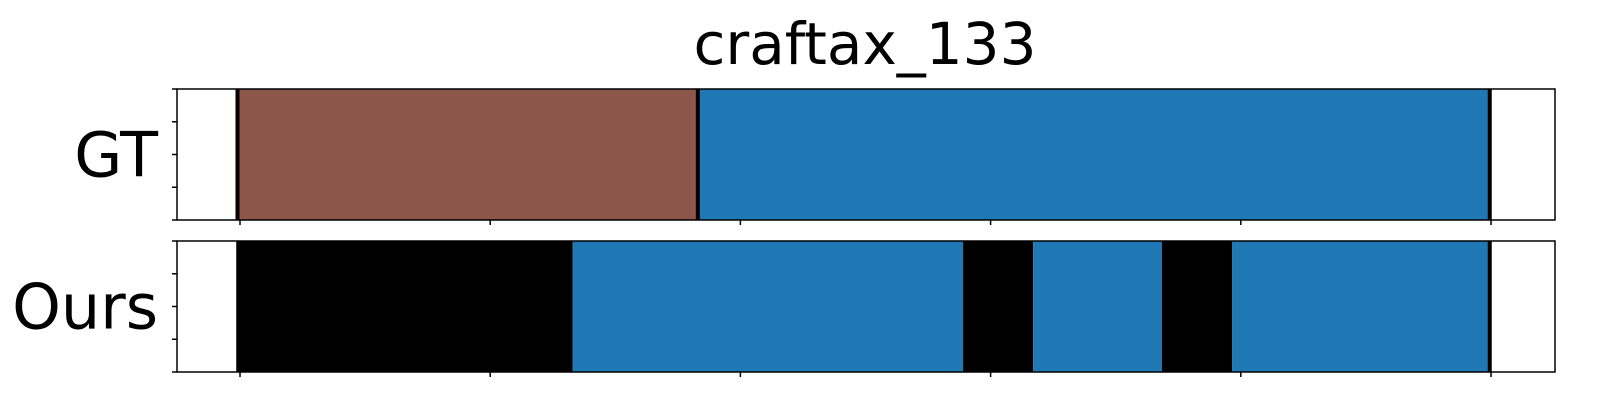  Describe the element at coordinates (865, 44) in the screenshot. I see `chart-title: craftax_133` at that location.